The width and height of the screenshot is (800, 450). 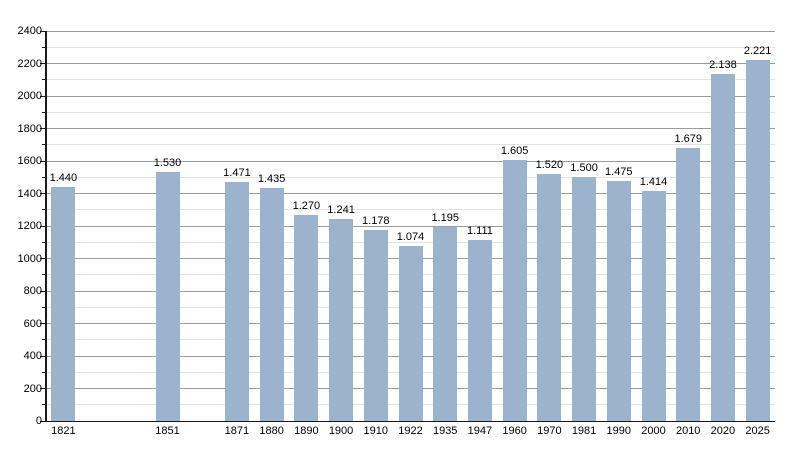 I want to click on x-tick-label: 1851, so click(x=167, y=431).